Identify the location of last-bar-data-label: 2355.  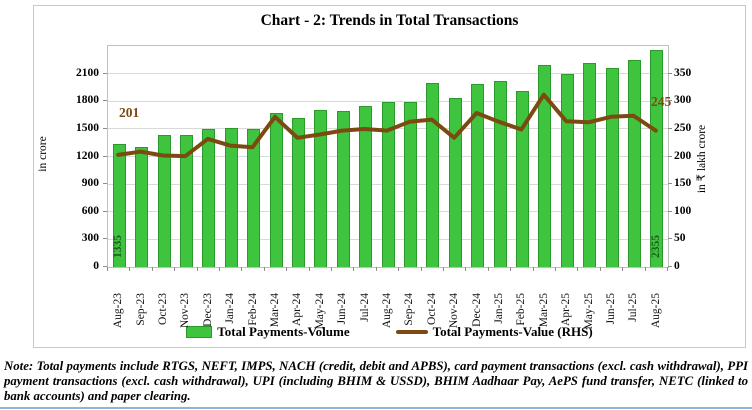
(655, 246).